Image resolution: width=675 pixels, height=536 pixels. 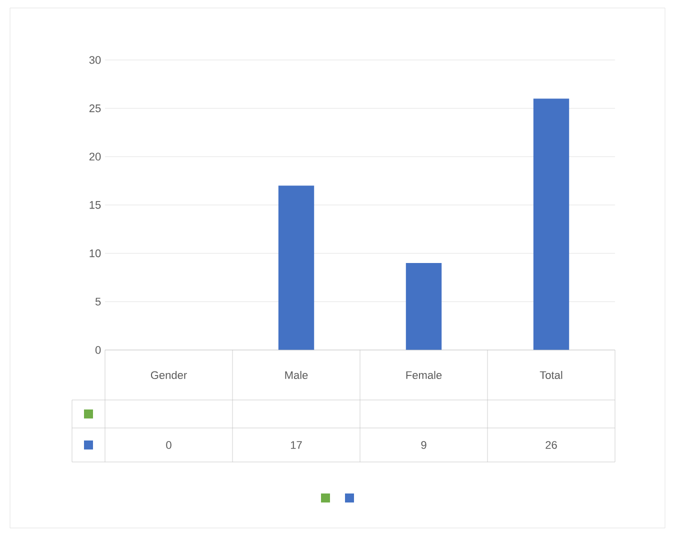 What do you see at coordinates (423, 445) in the screenshot?
I see `data-label: 9` at bounding box center [423, 445].